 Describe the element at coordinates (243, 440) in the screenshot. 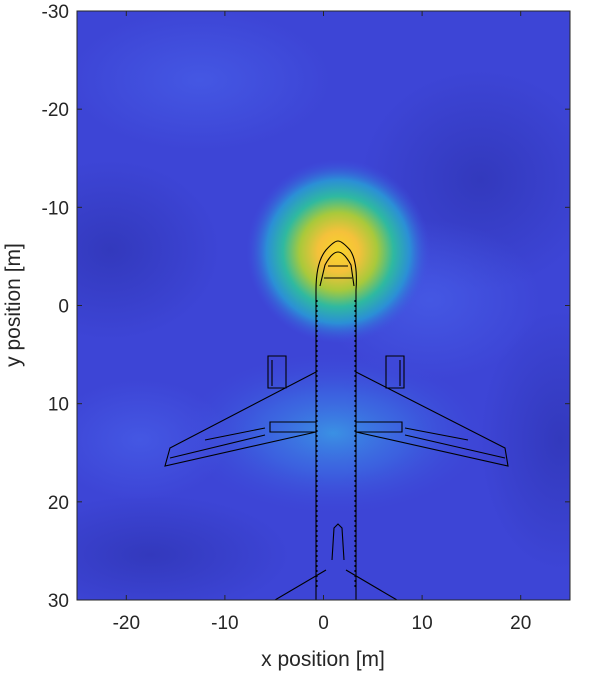

I see `aircraft-left-wing-flap` at that location.